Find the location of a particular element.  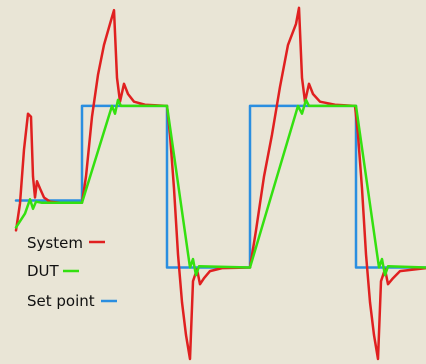

legend-label-dut: DUT is located at coordinates (43, 271).